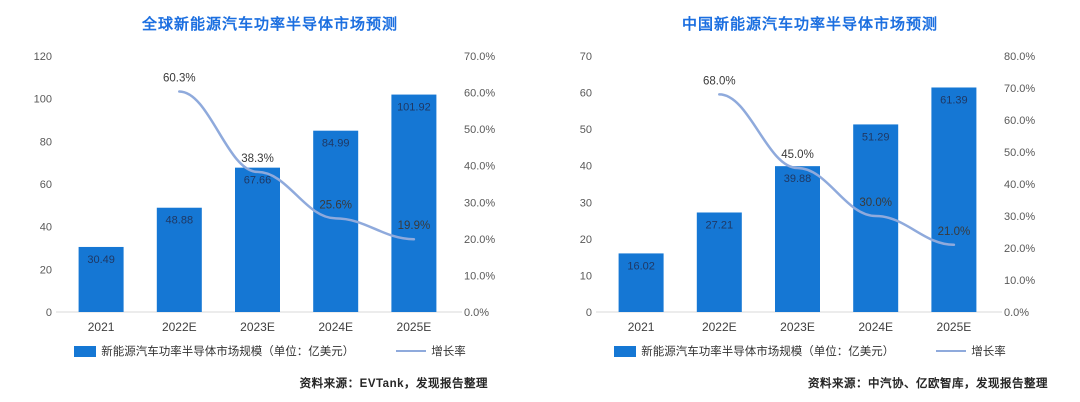  What do you see at coordinates (586, 57) in the screenshot?
I see `y-axis-tick-label: 70` at bounding box center [586, 57].